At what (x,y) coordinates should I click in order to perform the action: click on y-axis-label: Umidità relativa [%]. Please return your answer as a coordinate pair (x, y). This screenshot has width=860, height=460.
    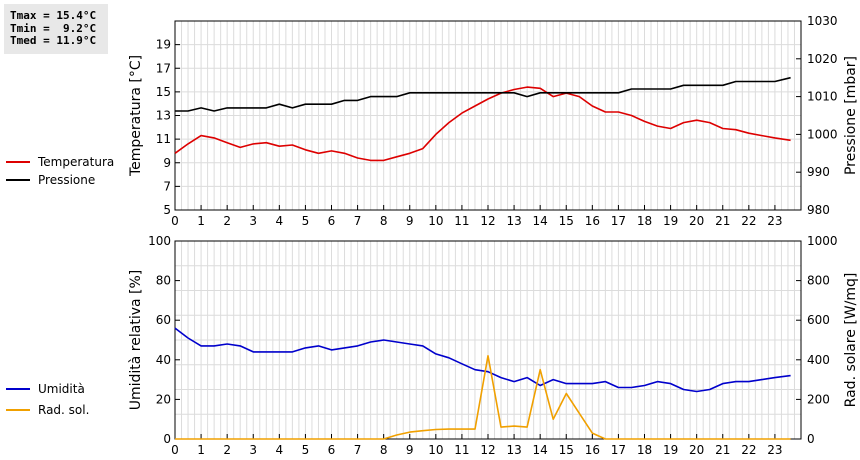
    Looking at the image, I should click on (136, 340).